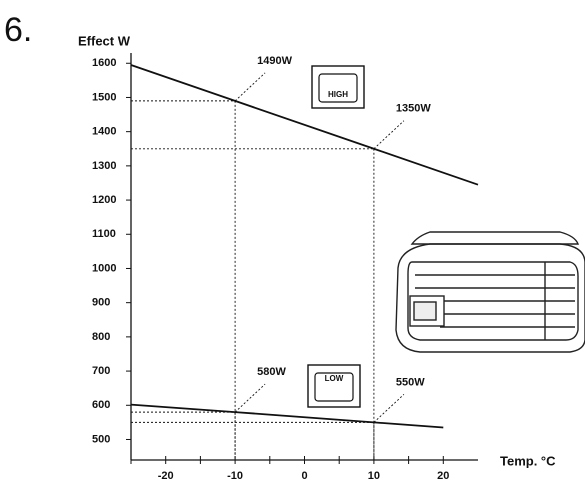  I want to click on y-tick-label: 800, so click(101, 337).